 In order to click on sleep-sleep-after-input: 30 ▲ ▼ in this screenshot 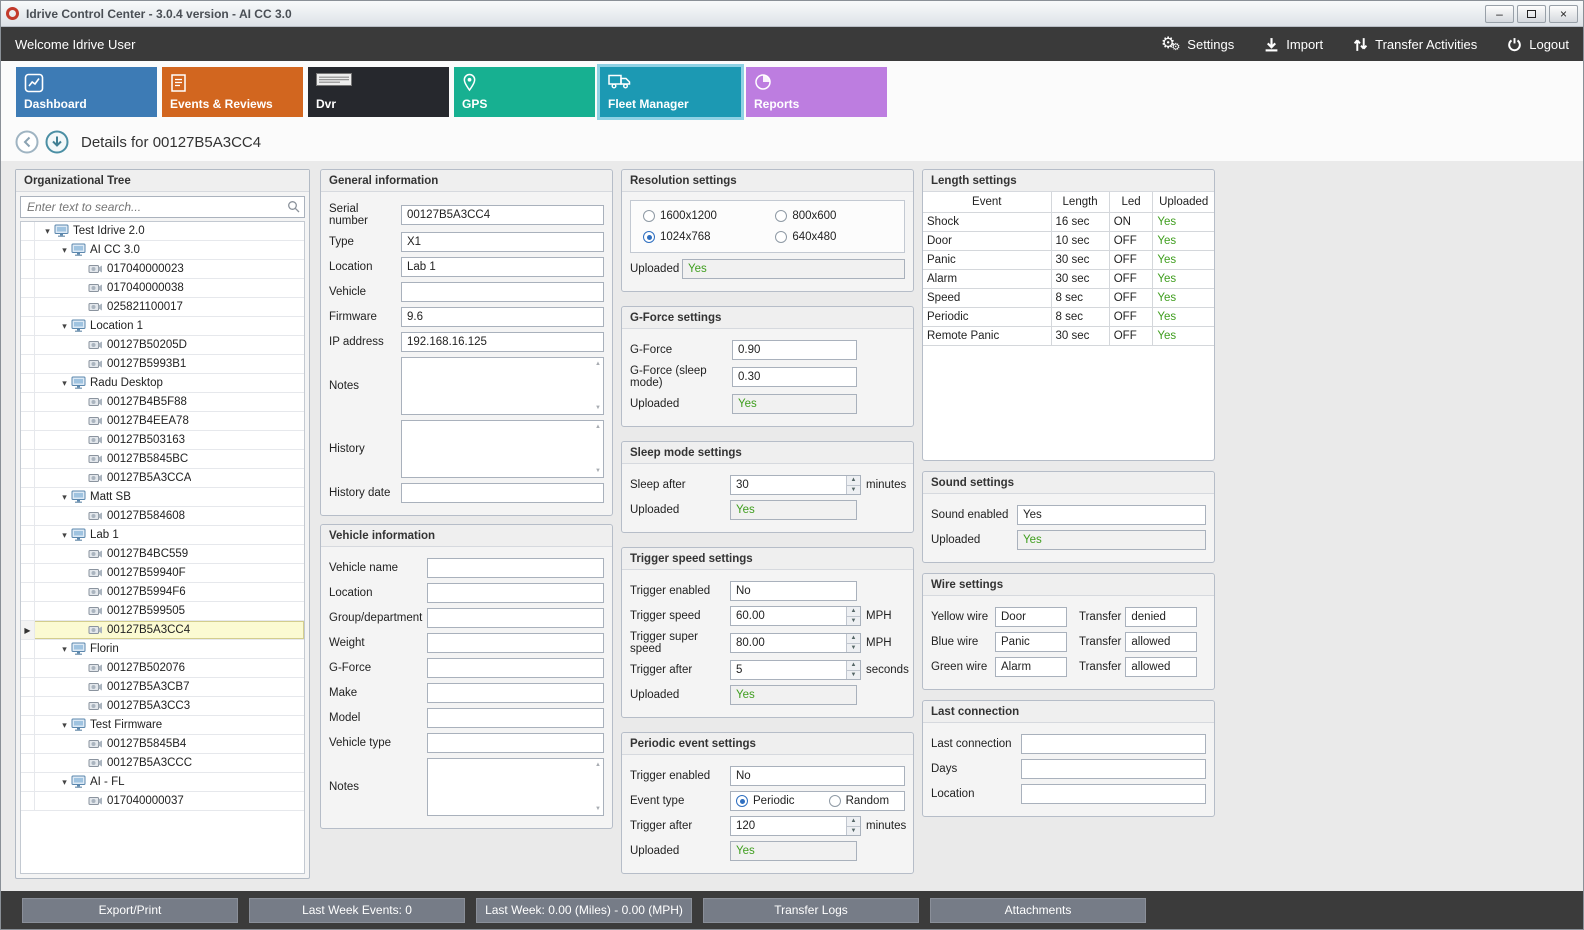, I will do `click(795, 485)`.